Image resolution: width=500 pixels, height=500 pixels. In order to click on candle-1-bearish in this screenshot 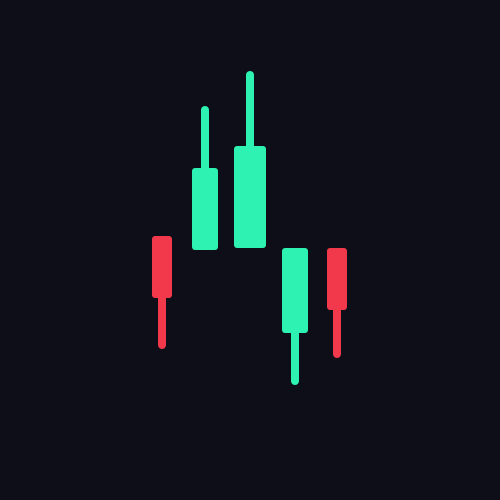, I will do `click(162, 292)`.